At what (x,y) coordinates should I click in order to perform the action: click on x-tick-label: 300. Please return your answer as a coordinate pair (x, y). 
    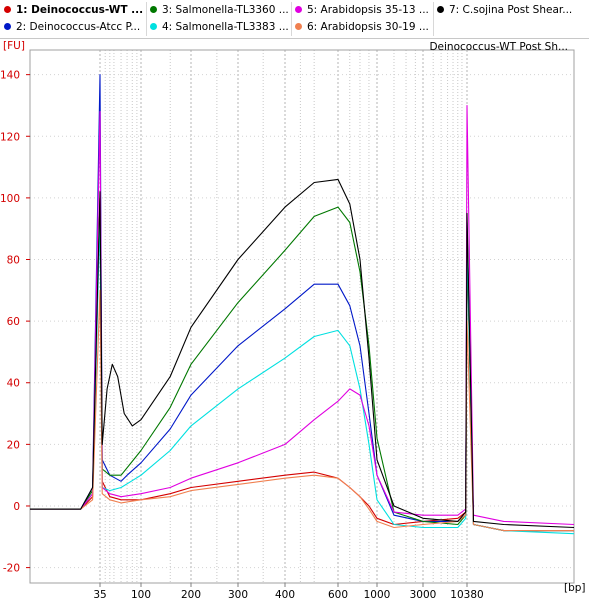
    Looking at the image, I should click on (238, 595).